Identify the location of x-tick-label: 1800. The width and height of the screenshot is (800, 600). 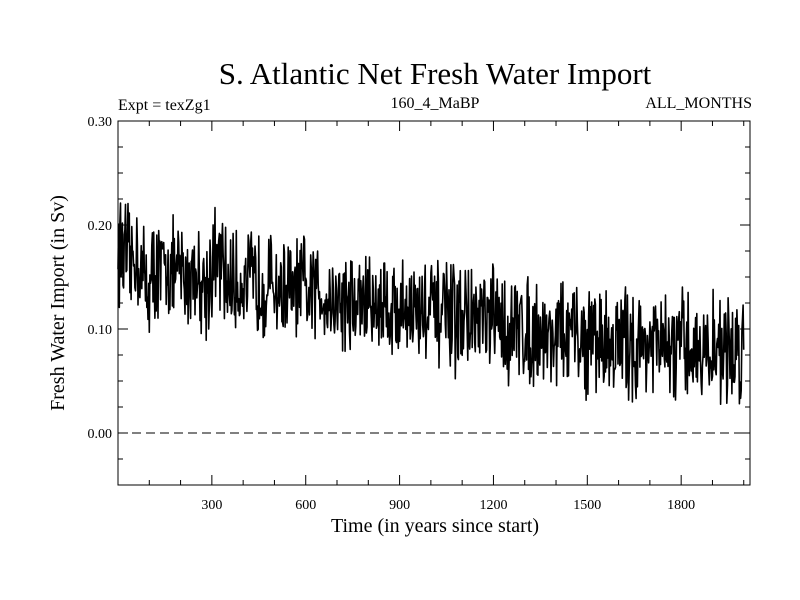
(681, 505).